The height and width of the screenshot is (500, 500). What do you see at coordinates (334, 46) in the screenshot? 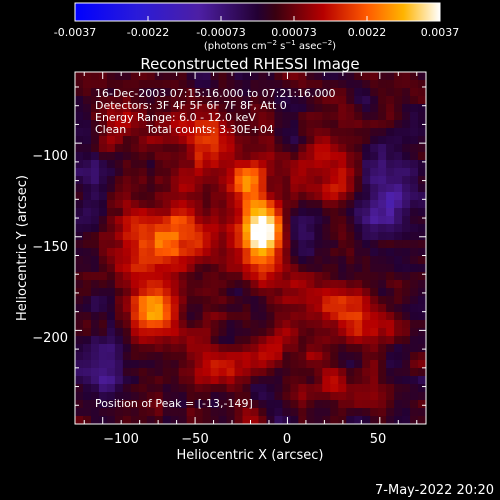
I see `units-end: )` at bounding box center [334, 46].